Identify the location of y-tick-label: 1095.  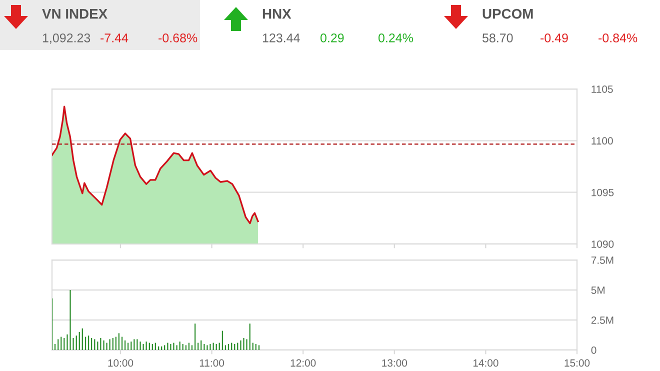
(603, 192).